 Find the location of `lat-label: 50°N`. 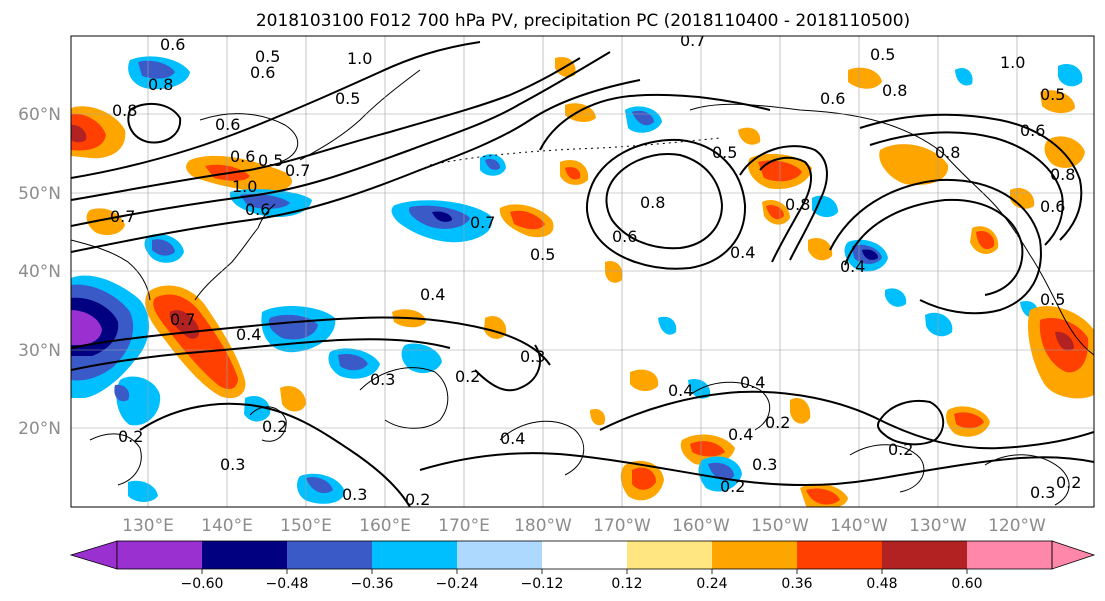

lat-label: 50°N is located at coordinates (39, 194).